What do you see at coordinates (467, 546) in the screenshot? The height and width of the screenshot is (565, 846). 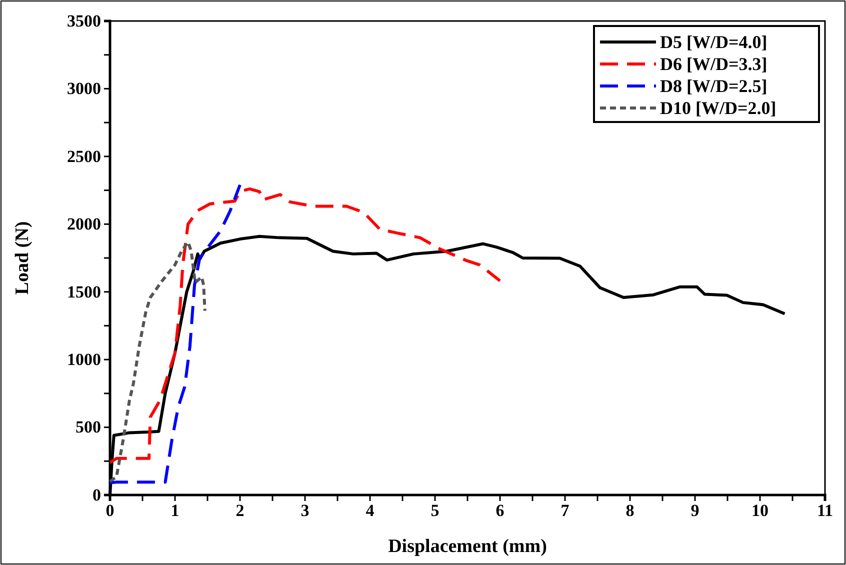 I see `x-axis-title: Displacement (mm)` at bounding box center [467, 546].